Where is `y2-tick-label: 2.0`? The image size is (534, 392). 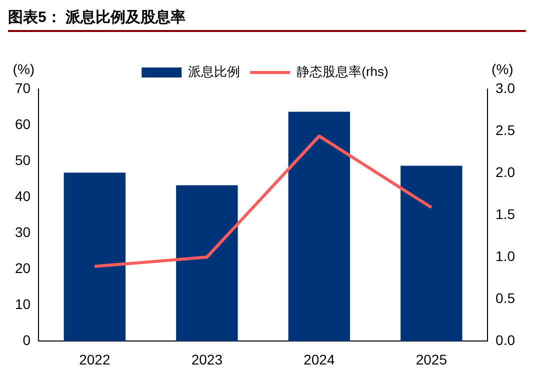 y2-tick-label: 2.0 is located at coordinates (506, 172).